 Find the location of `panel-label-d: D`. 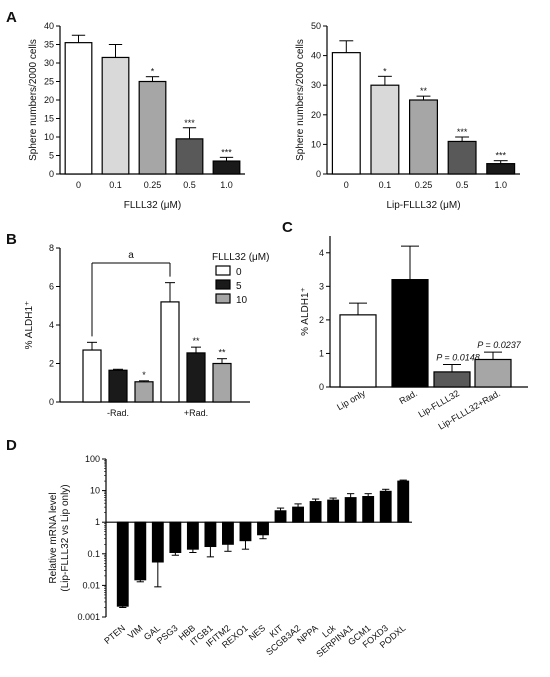

panel-label-d: D is located at coordinates (11, 445).